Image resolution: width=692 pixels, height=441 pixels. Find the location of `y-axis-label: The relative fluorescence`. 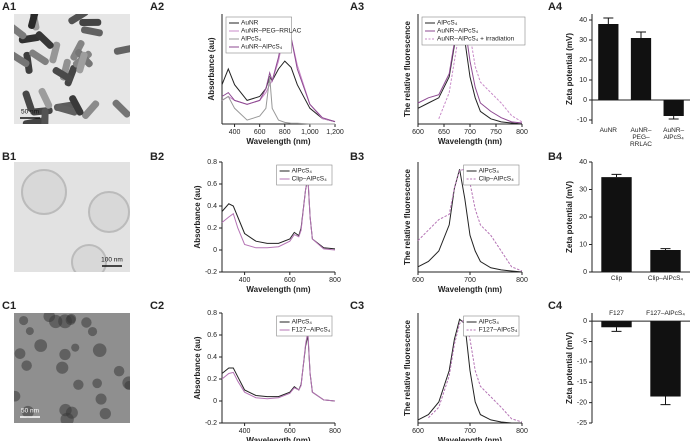

y-axis-label: The relative fluorescence is located at coordinates (407, 367).